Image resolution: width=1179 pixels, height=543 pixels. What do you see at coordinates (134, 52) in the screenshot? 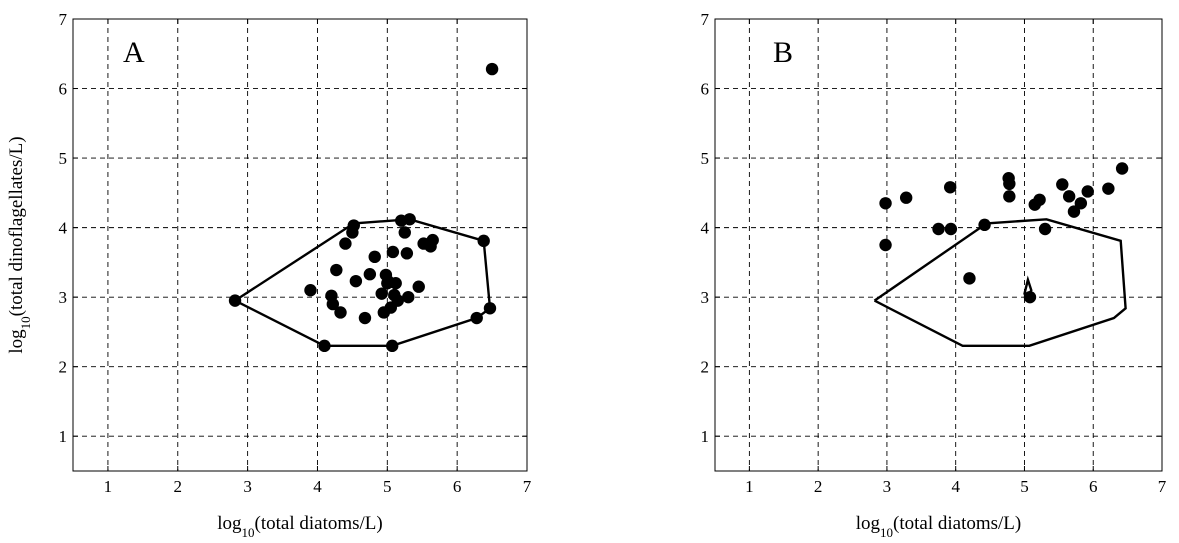
I see `panel-label: A` at bounding box center [134, 52].